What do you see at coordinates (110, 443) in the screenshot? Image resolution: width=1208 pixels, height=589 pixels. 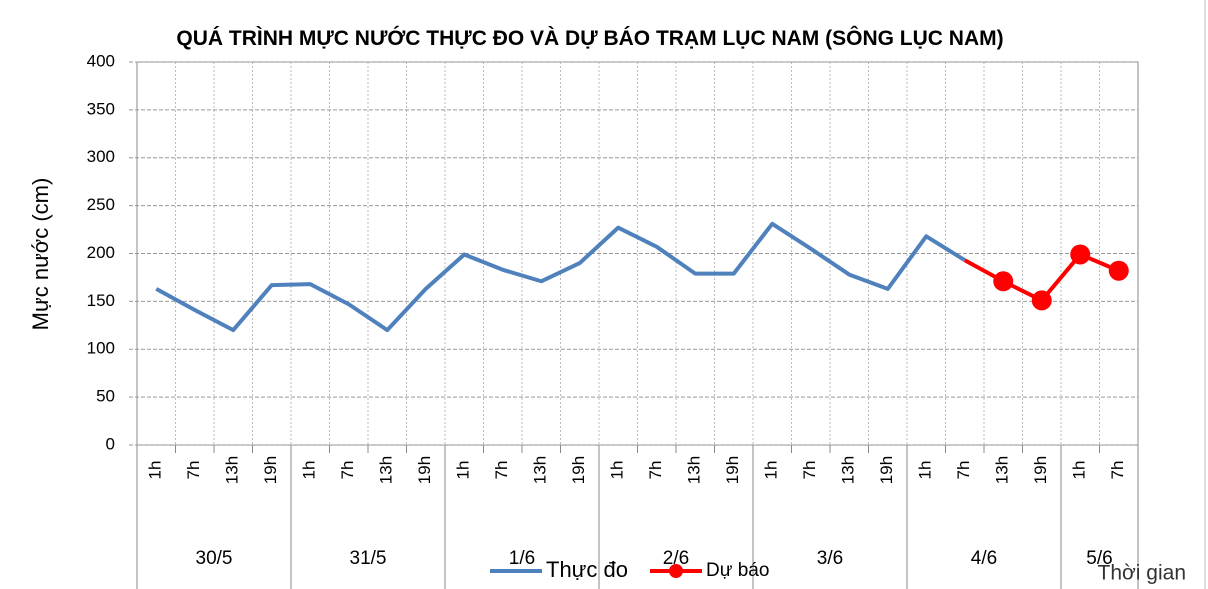 I see `y-tick-label: 0` at bounding box center [110, 443].